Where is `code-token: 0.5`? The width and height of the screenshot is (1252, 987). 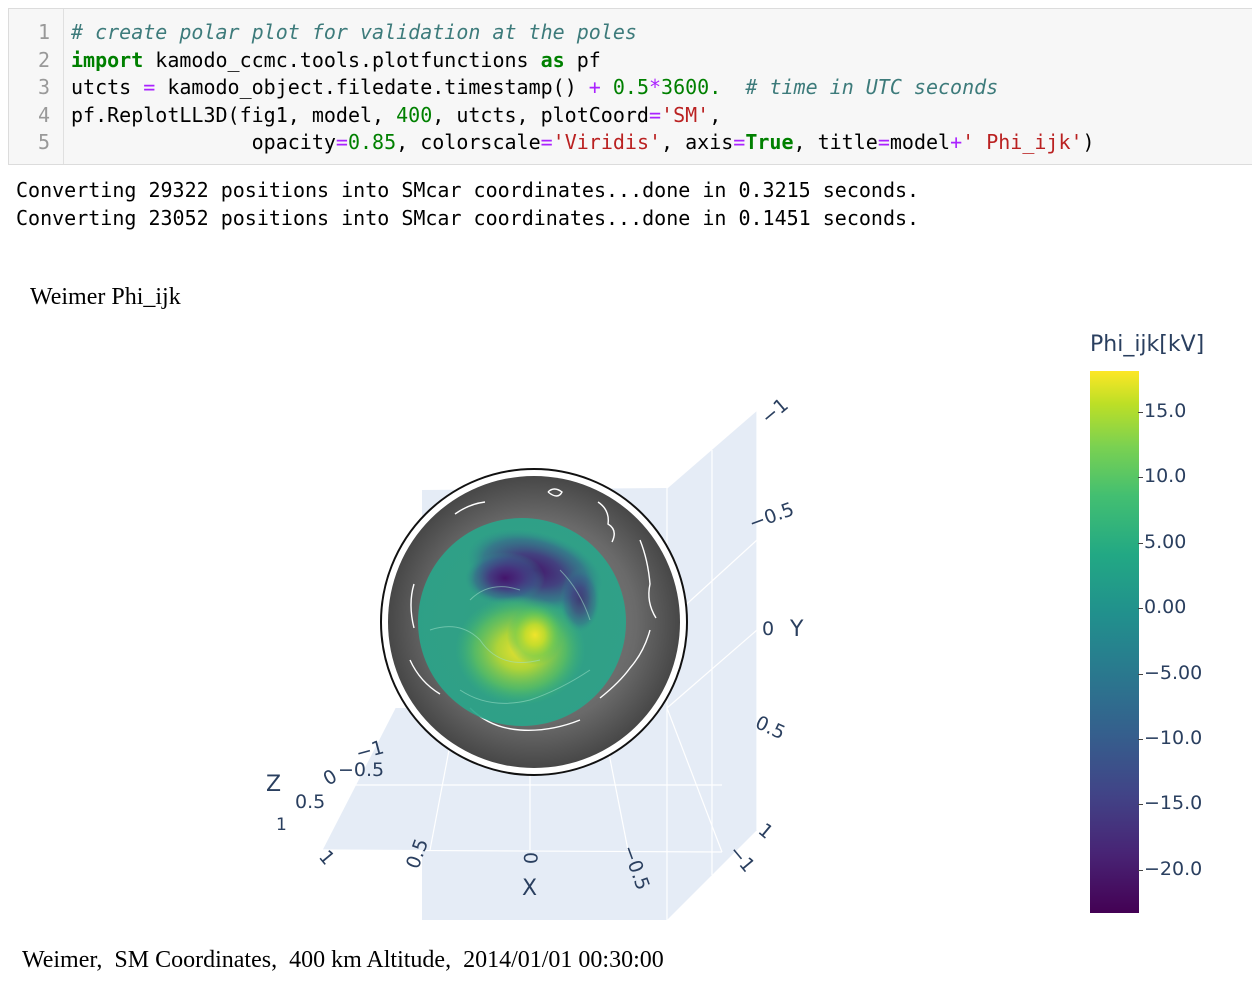
code-token: 0.5 is located at coordinates (630, 87).